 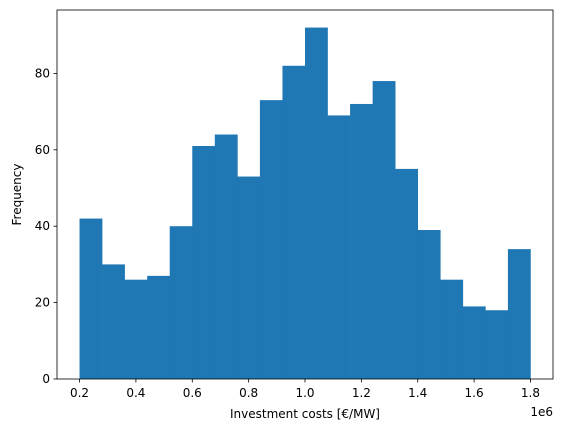 What do you see at coordinates (474, 393) in the screenshot?
I see `x-tick-label: 1.6` at bounding box center [474, 393].